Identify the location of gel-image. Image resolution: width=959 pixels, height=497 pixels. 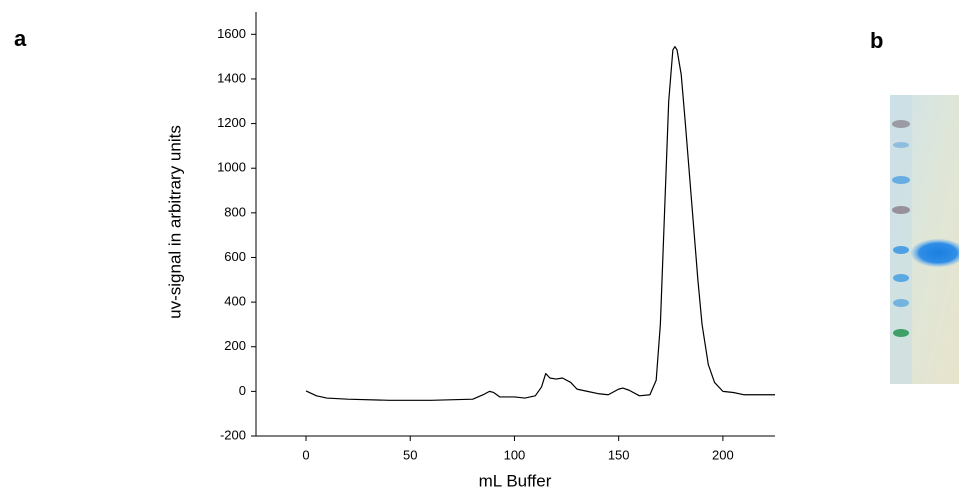
(924, 239).